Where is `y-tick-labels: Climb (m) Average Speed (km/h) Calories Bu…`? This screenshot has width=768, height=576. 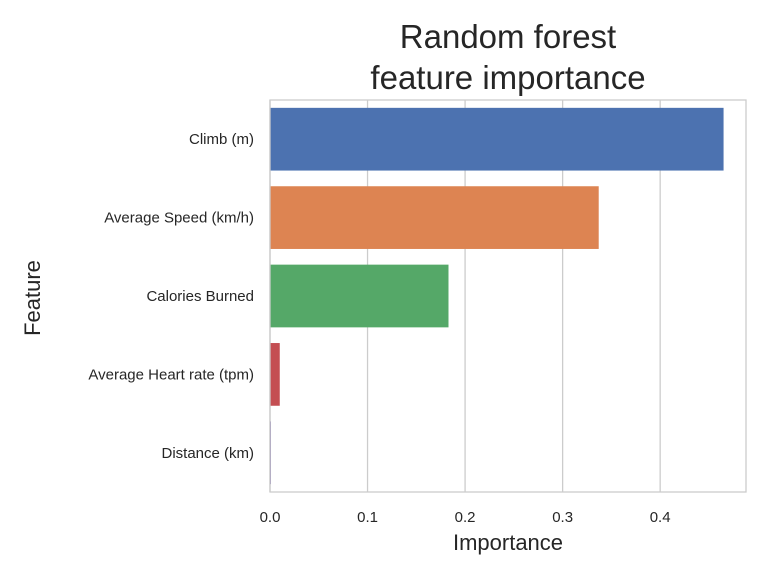 y-tick-labels: Climb (m) Average Speed (km/h) Calories Bu… is located at coordinates (171, 296).